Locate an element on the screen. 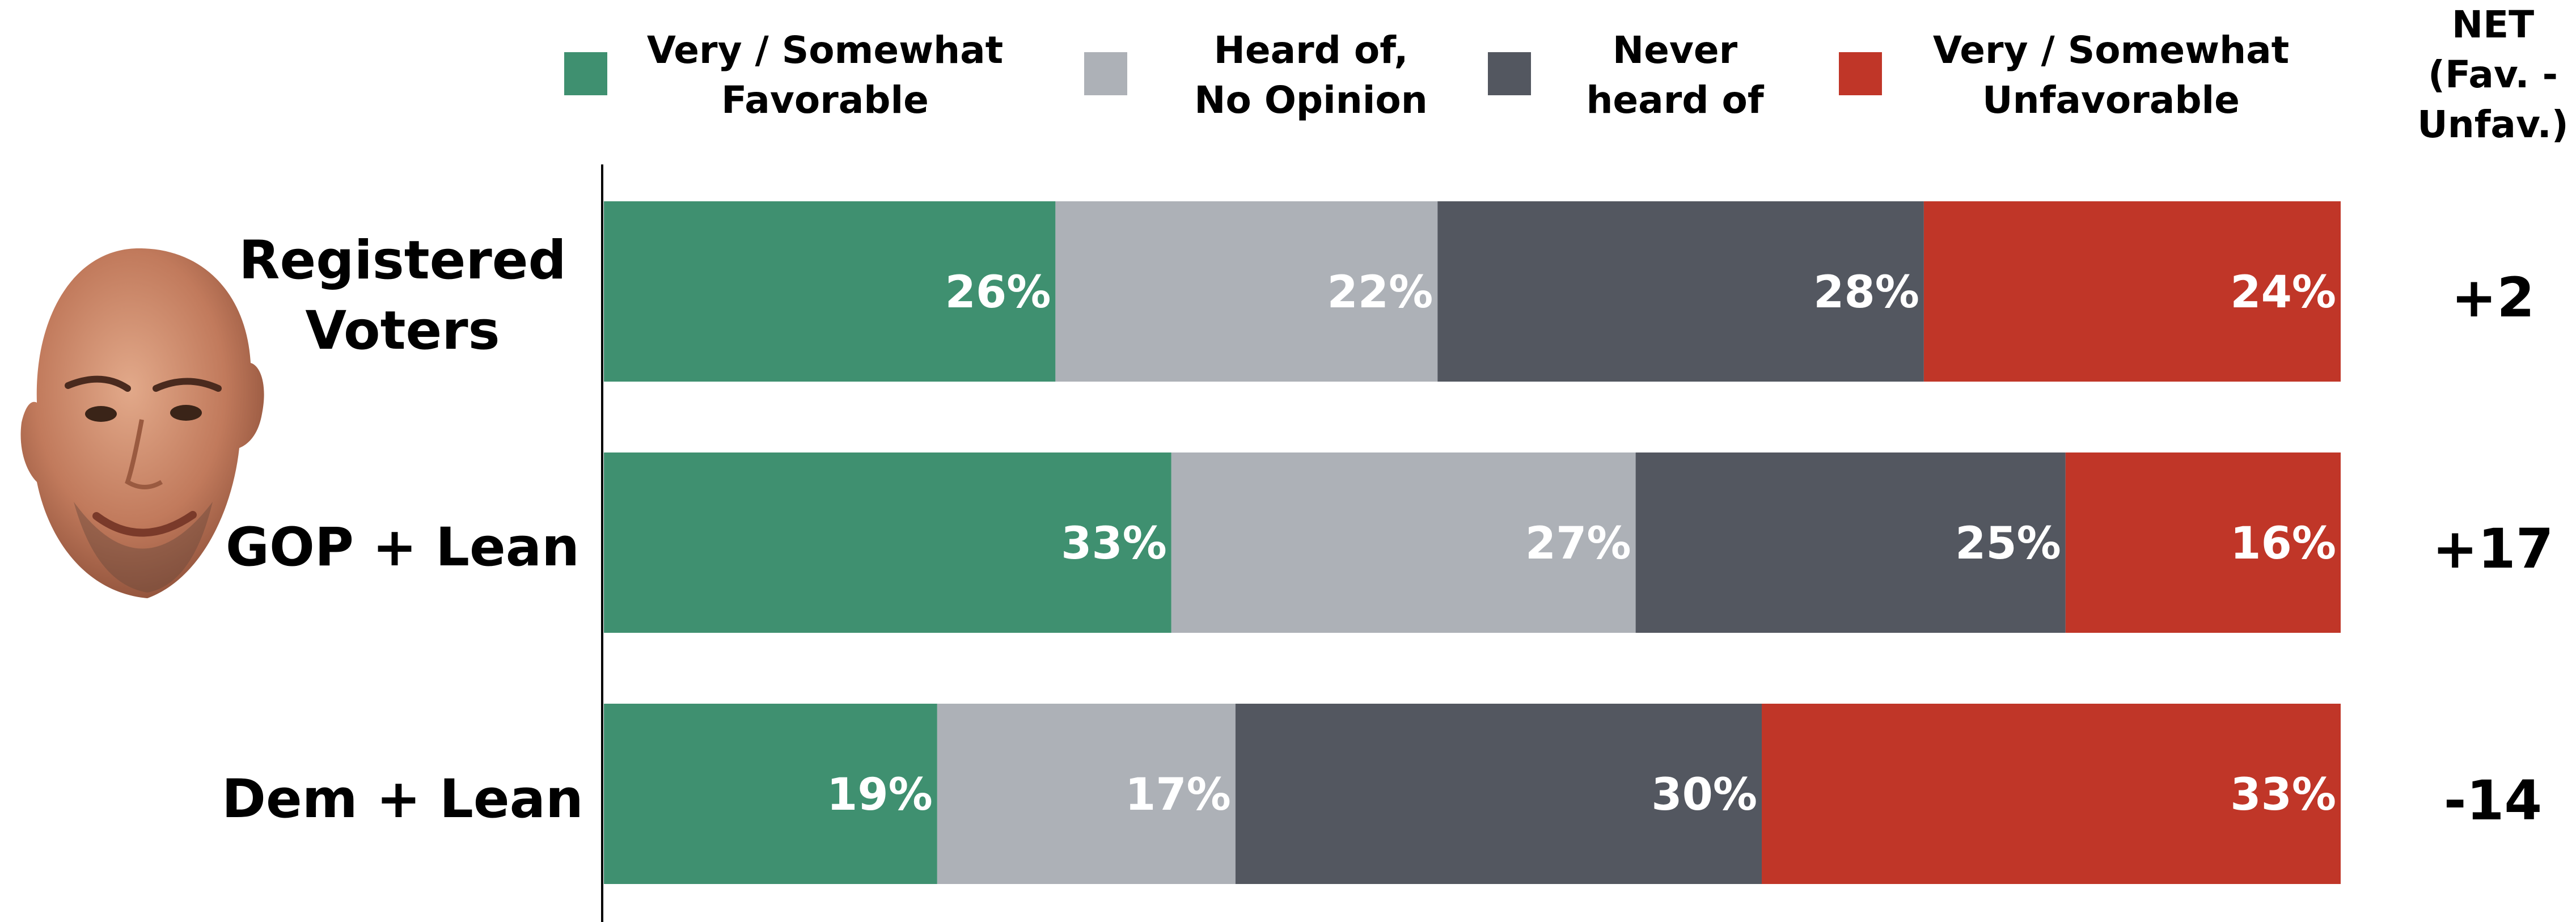  data-label-gop-lean-unfavorable: 16% is located at coordinates (2283, 543).